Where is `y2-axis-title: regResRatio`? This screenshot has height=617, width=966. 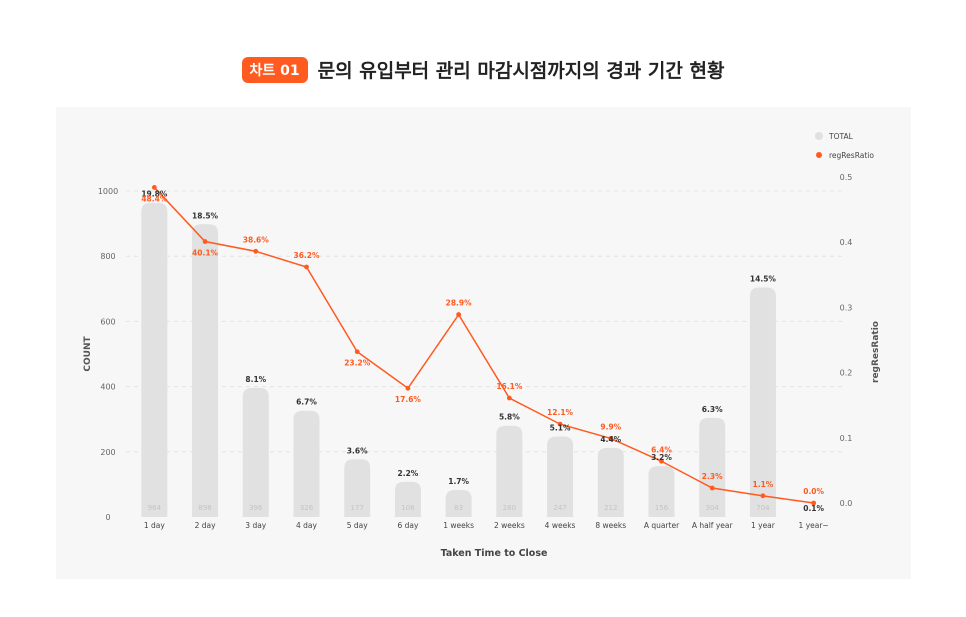 y2-axis-title: regResRatio is located at coordinates (876, 352).